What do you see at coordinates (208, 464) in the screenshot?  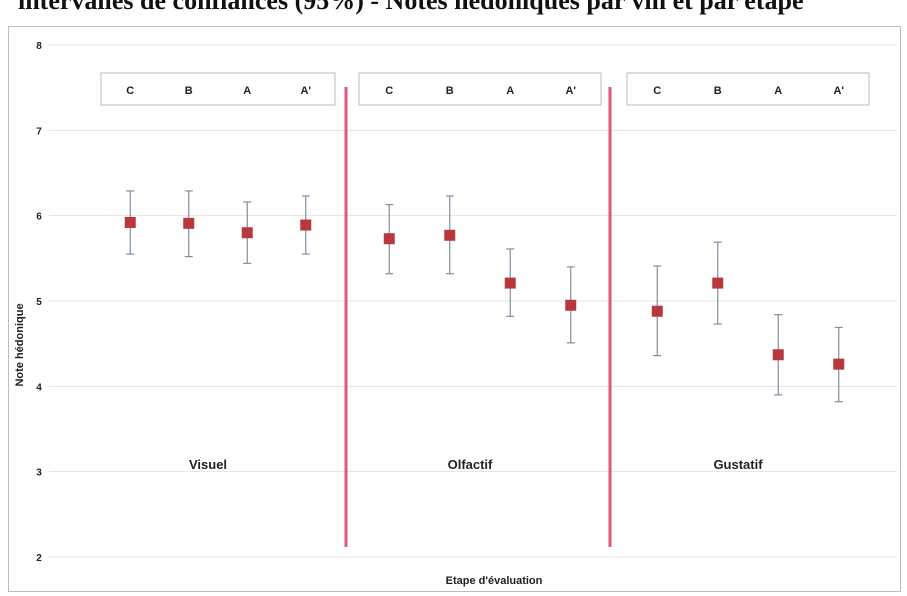 I see `stage-label-visuel: Visuel` at bounding box center [208, 464].